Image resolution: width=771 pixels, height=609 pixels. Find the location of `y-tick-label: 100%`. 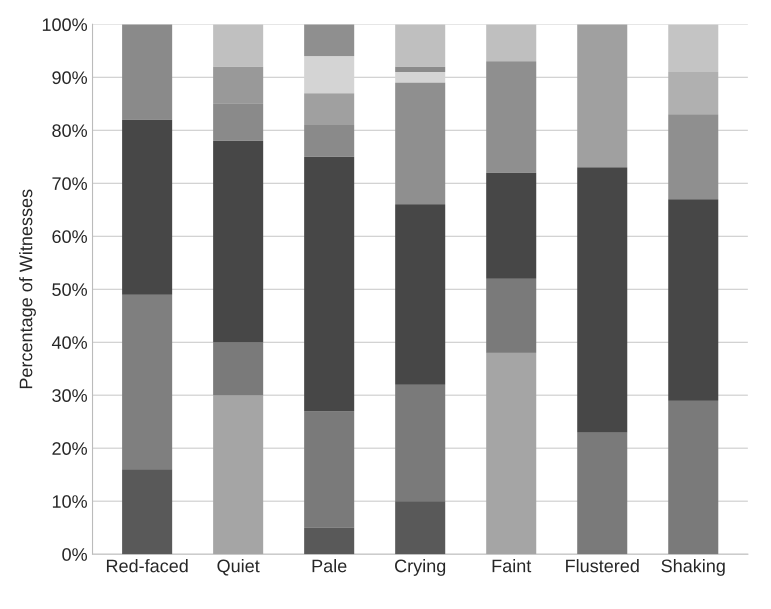

y-tick-label: 100% is located at coordinates (65, 25).